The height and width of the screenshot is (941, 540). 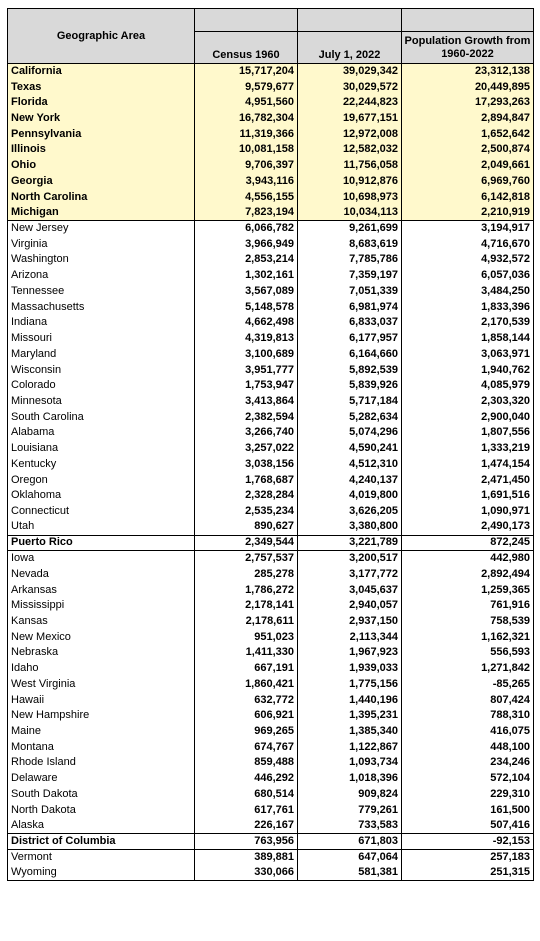 I want to click on census-1960-cell: 1,860,421, so click(x=246, y=684).